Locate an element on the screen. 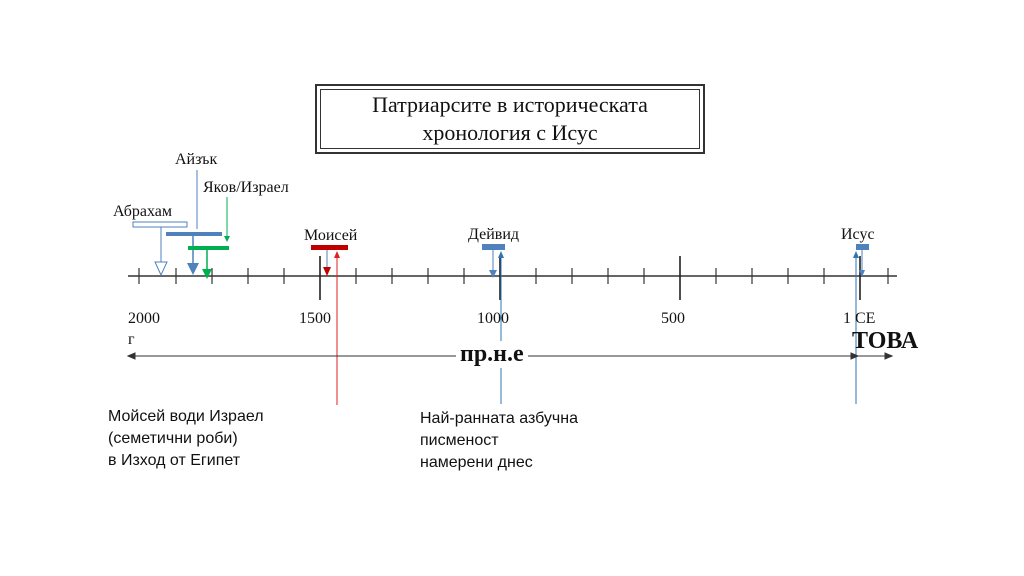 This screenshot has width=1024, height=576. jesus-label: Исус is located at coordinates (858, 234).